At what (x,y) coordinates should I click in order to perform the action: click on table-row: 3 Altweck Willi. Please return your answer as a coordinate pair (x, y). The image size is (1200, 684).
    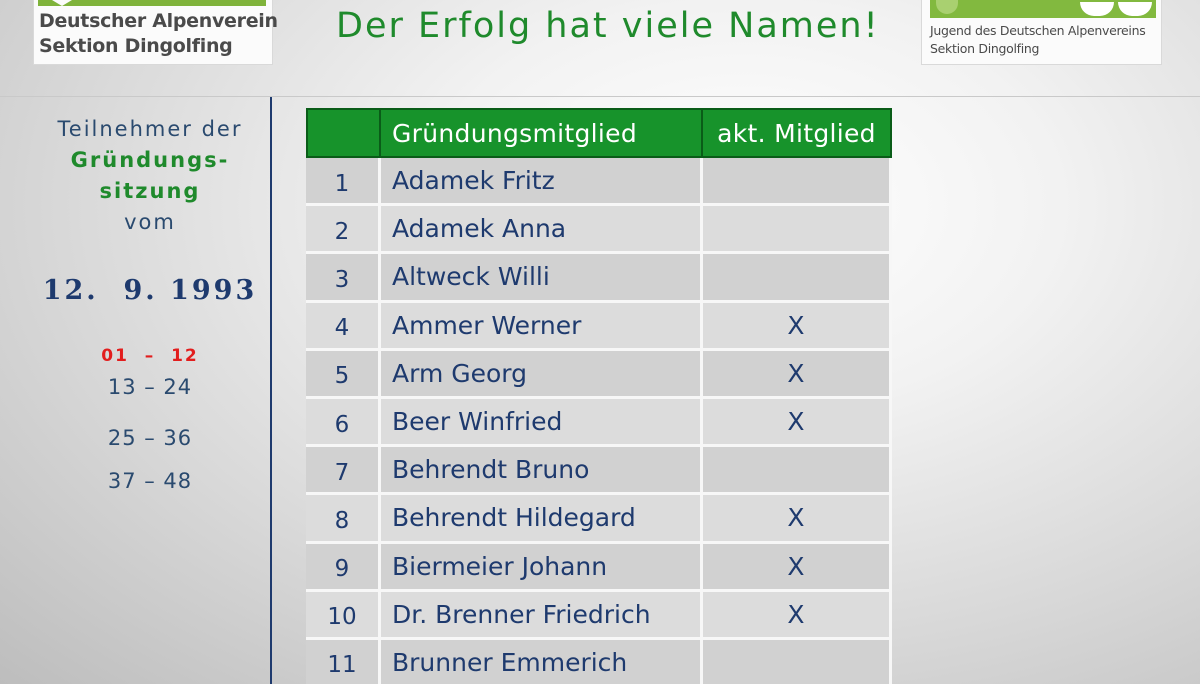
    Looking at the image, I should click on (599, 278).